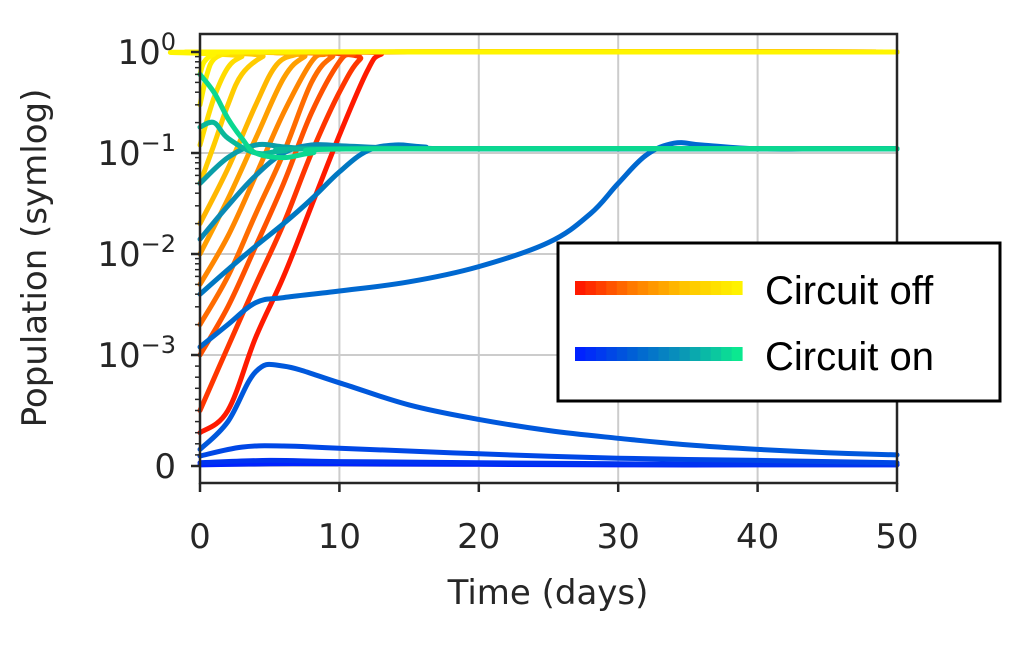  Describe the element at coordinates (849, 357) in the screenshot. I see `legend-label-circuit-on: Circuit on` at that location.